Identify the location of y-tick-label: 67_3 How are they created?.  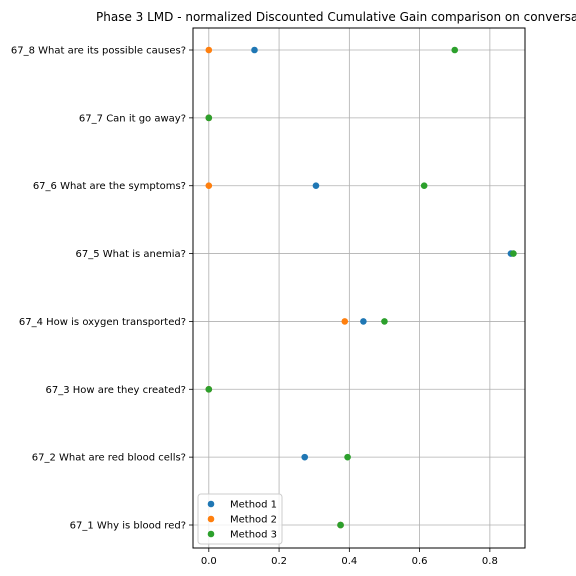
(115, 390).